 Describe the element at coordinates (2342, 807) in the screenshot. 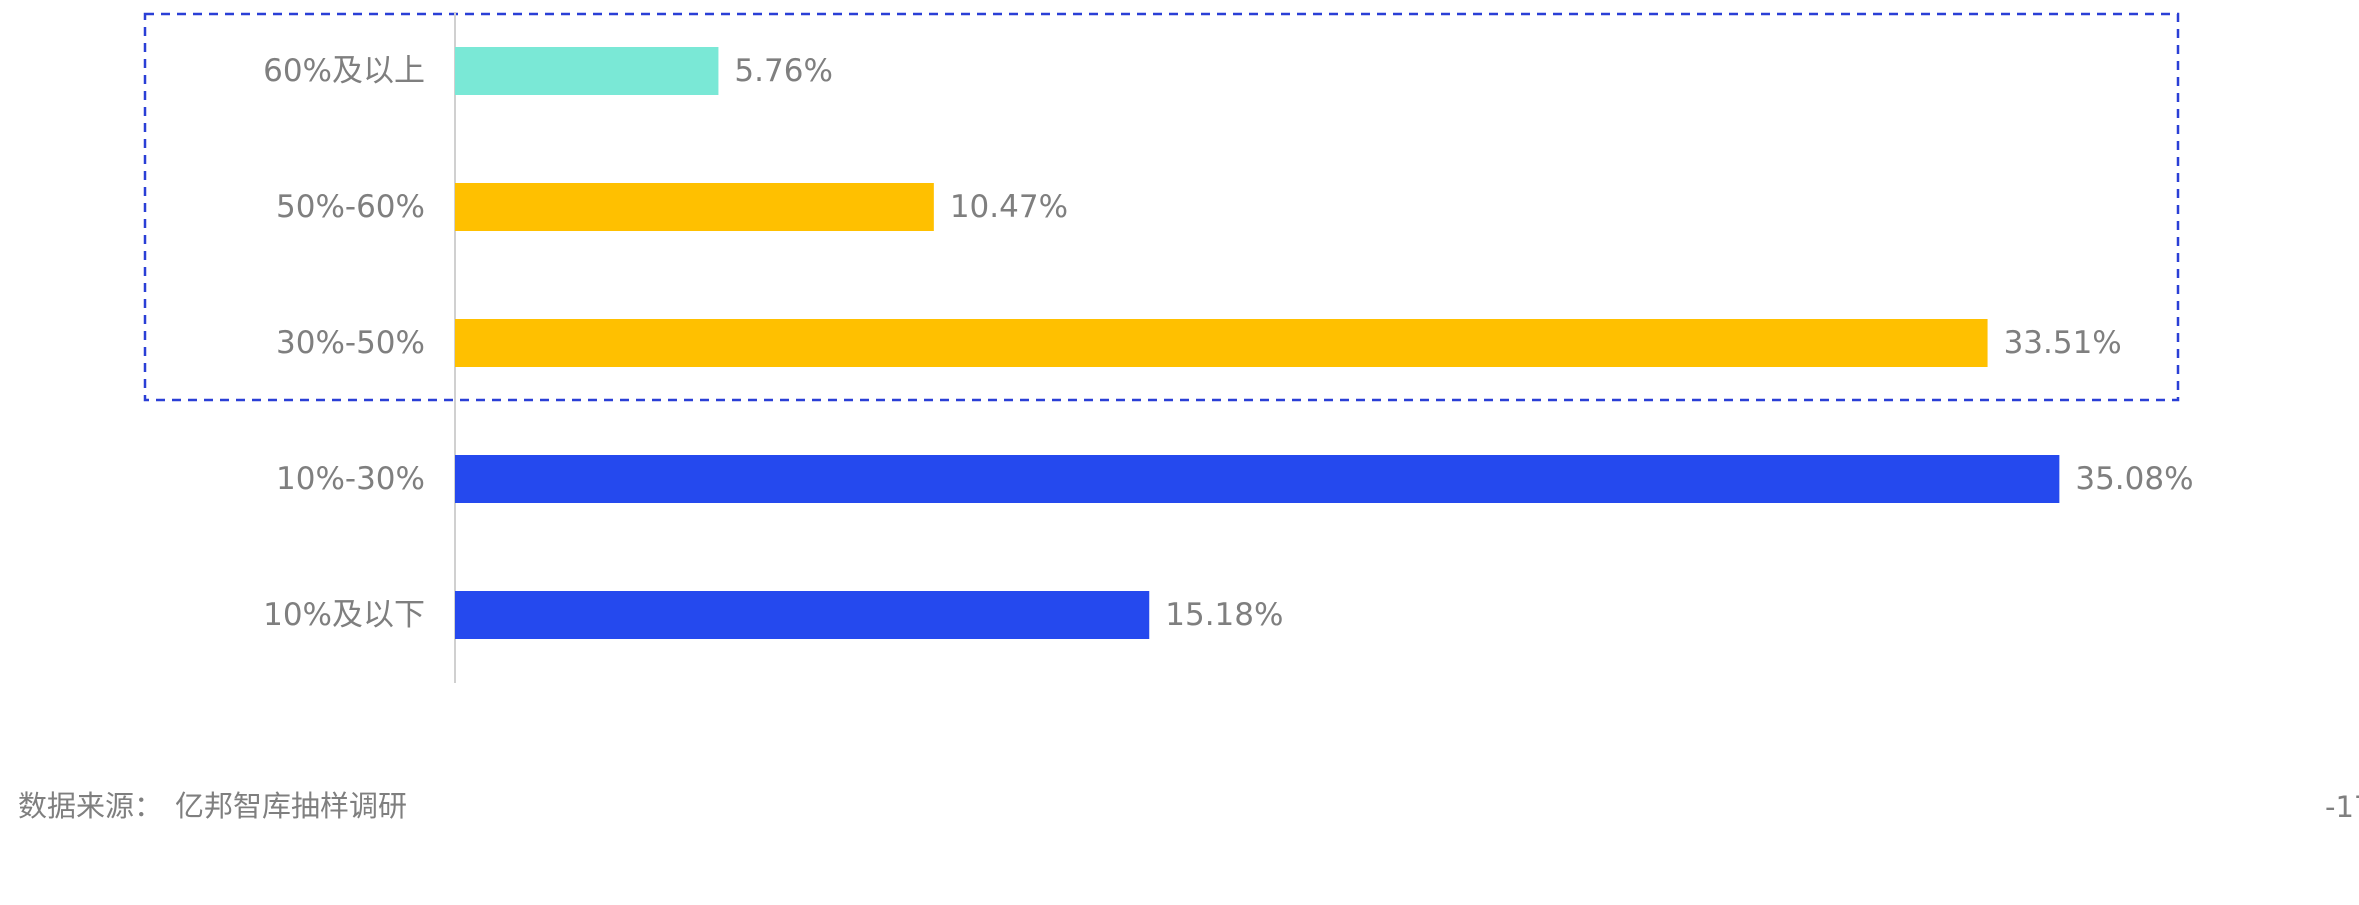

I see `page-number: -17` at that location.